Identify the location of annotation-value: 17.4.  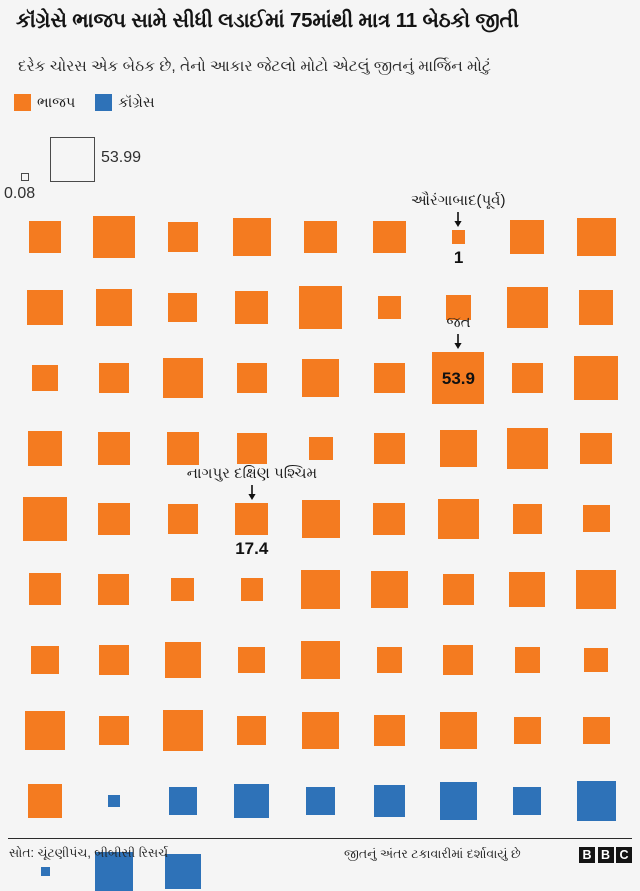
(252, 549).